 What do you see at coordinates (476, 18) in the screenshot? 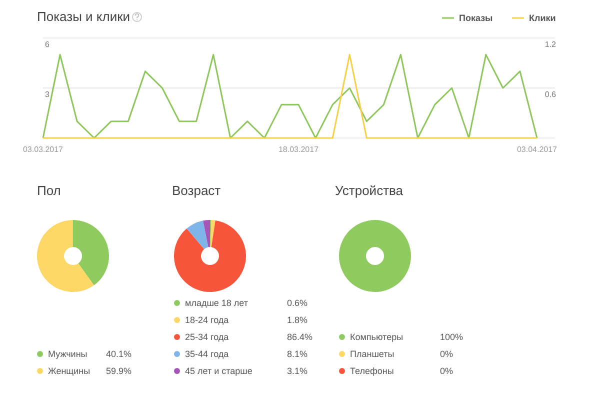
I see `legend-label: Показы` at bounding box center [476, 18].